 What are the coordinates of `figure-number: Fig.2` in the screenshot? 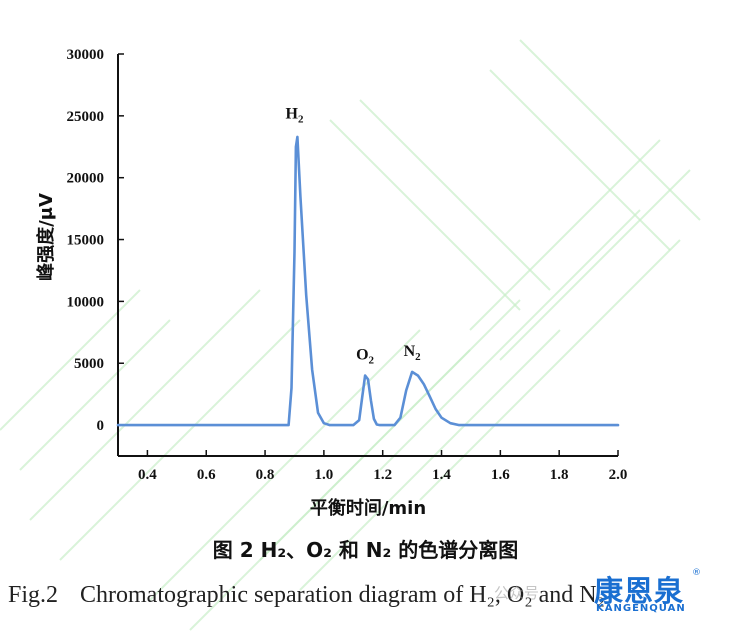 It's located at (33, 595).